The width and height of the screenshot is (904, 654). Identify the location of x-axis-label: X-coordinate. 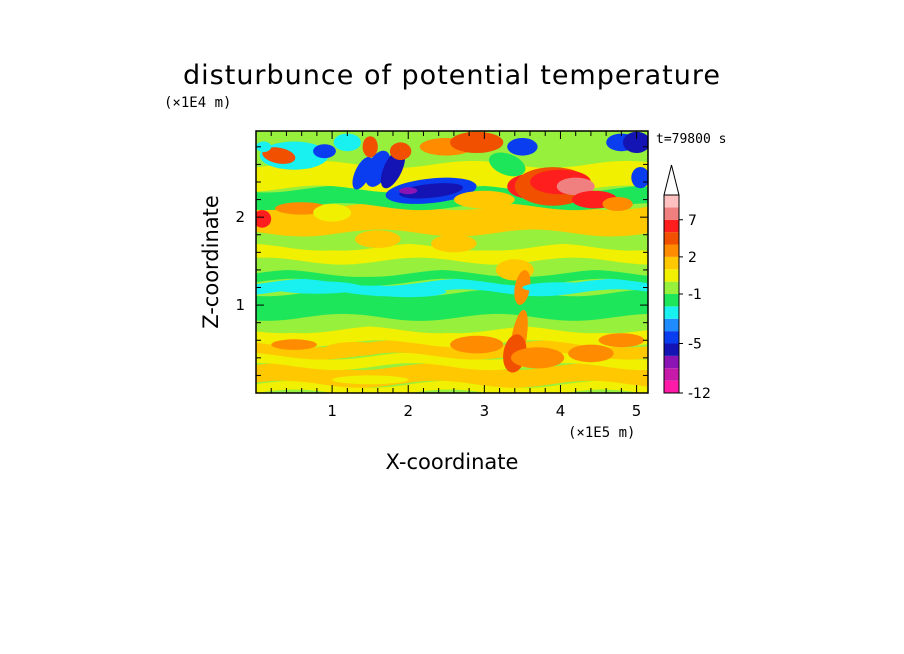
(452, 462).